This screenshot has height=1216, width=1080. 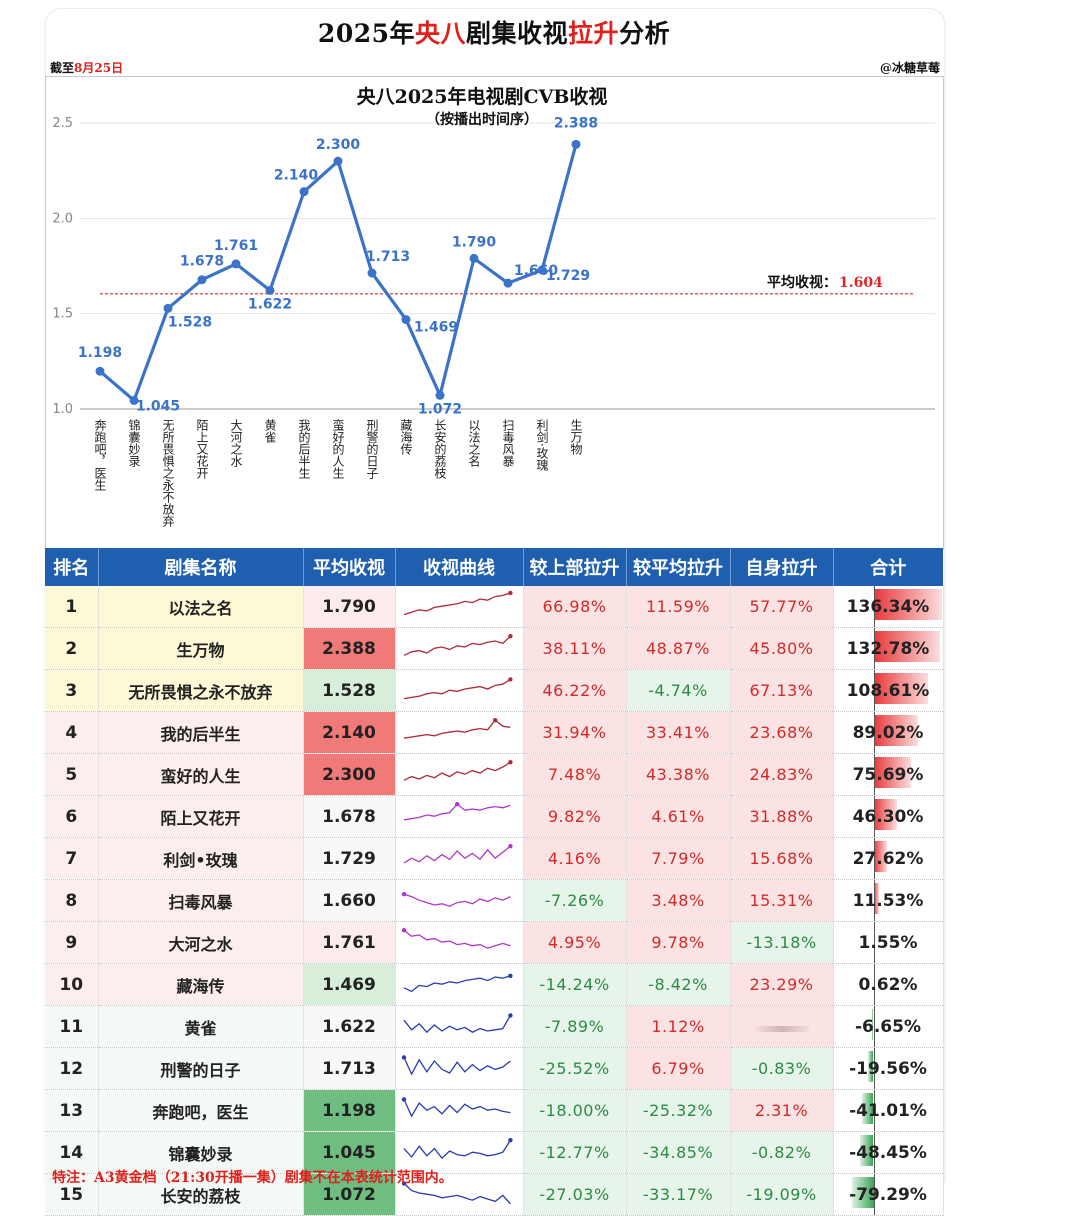 What do you see at coordinates (349, 567) in the screenshot?
I see `avg-header: 平均收视` at bounding box center [349, 567].